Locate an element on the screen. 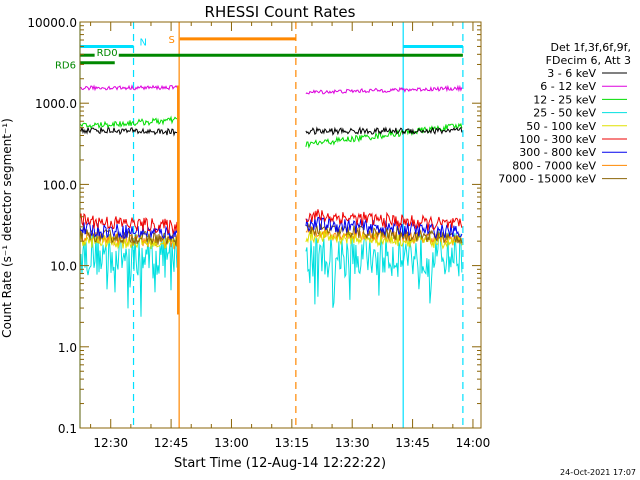 Image resolution: width=640 pixels, height=480 pixels. legend-label: 25 - 50 keV is located at coordinates (564, 113).